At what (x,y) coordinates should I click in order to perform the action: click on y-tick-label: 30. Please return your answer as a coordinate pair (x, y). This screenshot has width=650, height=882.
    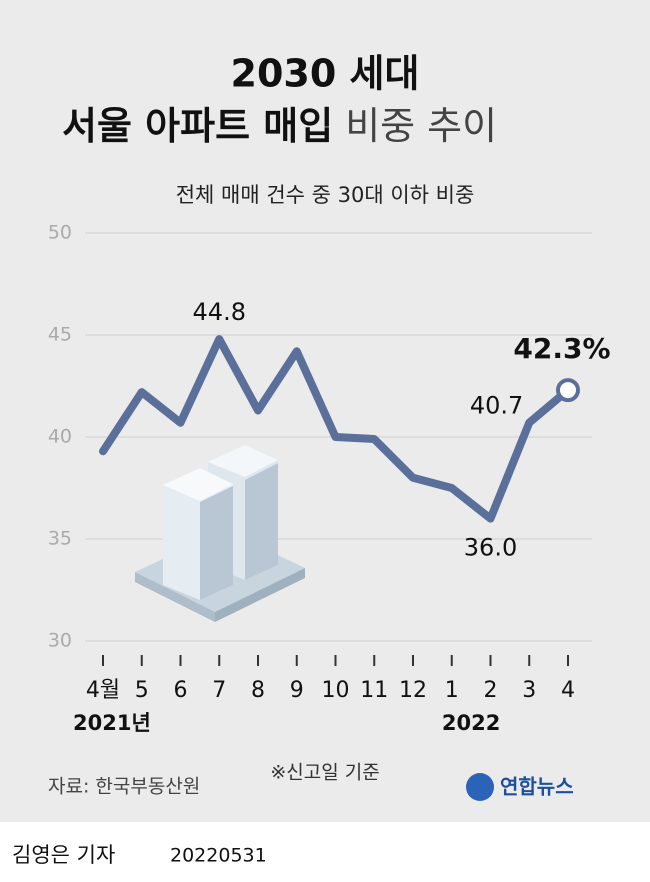
    Looking at the image, I should click on (60, 641).